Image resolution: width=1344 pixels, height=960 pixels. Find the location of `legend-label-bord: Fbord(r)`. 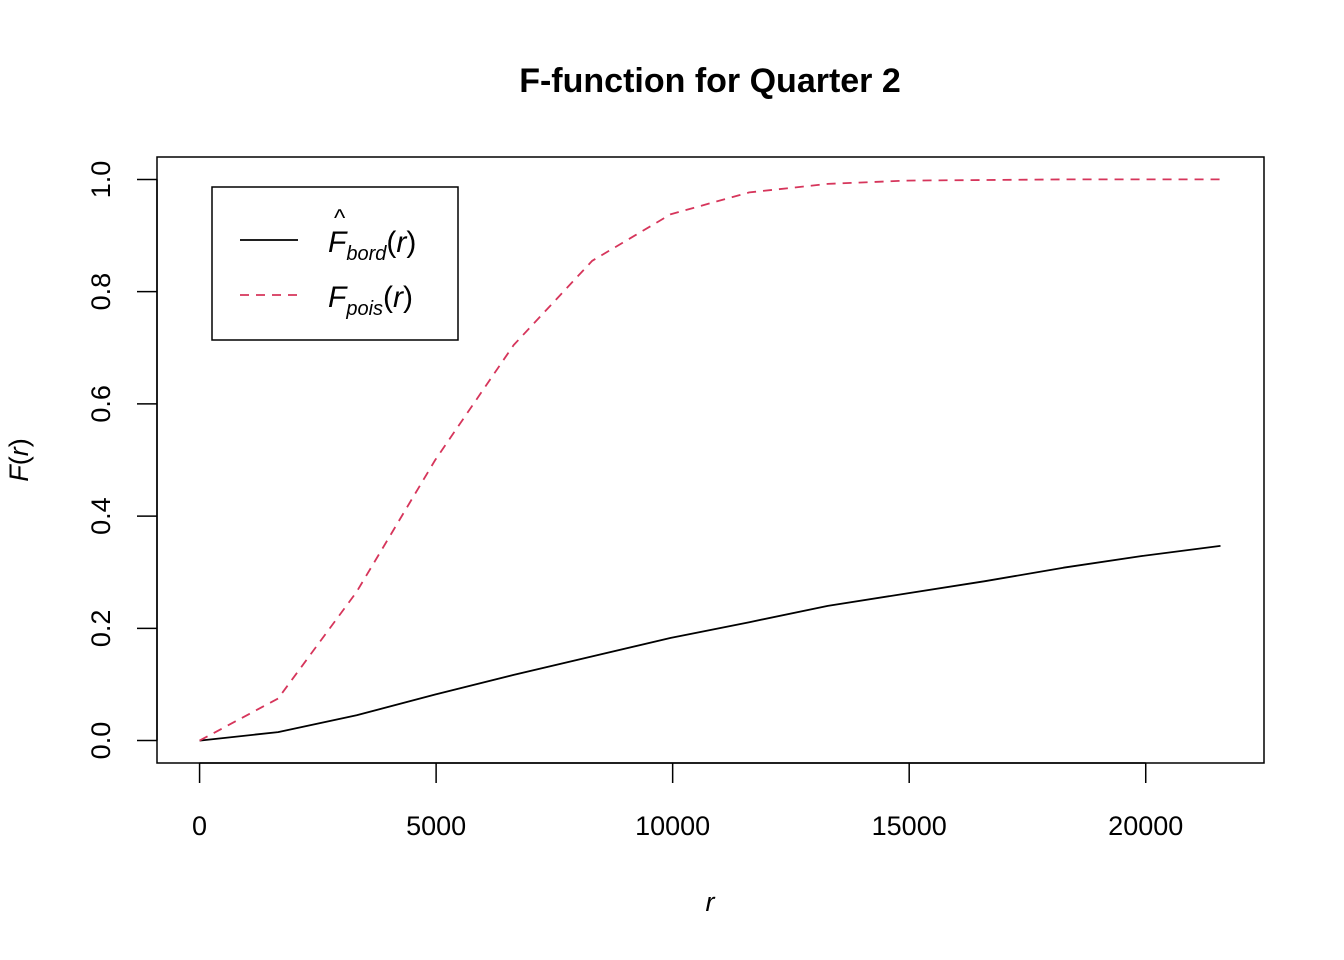

legend-label-bord: Fbord(r) is located at coordinates (372, 245).